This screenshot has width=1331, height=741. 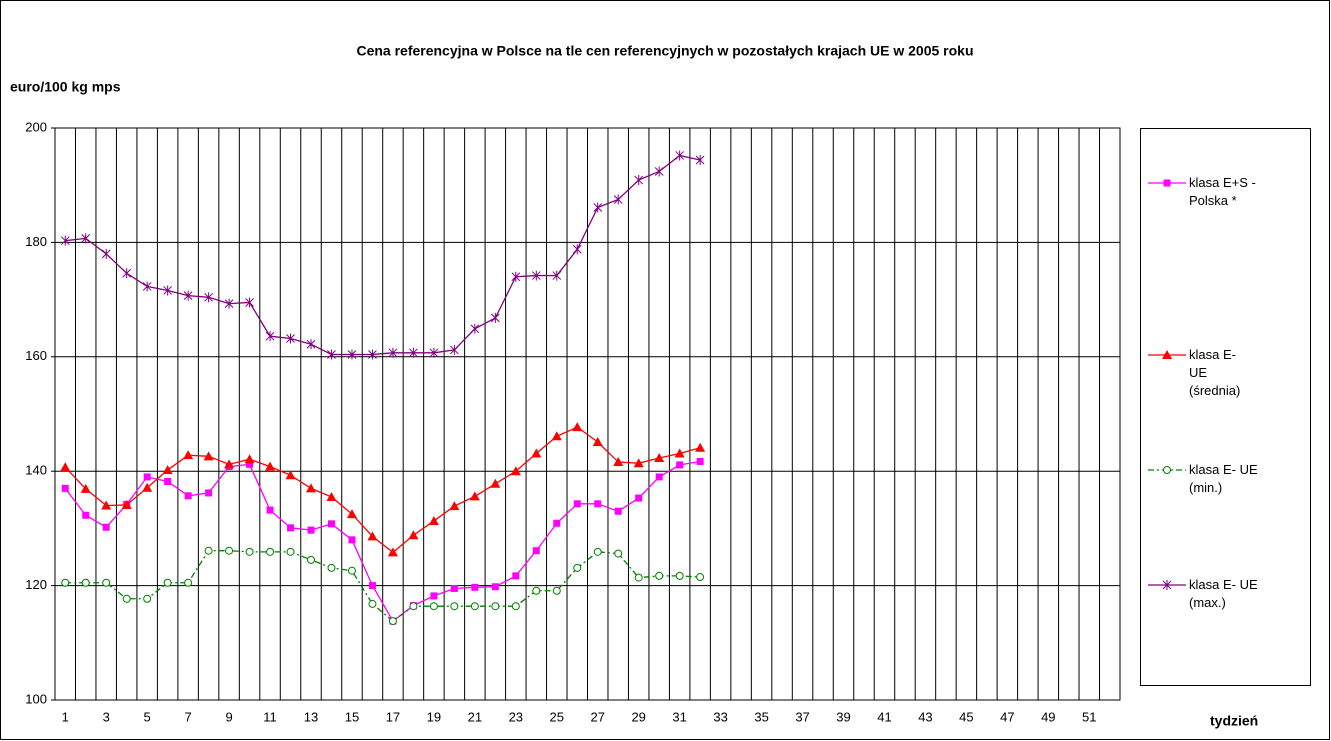 What do you see at coordinates (36, 584) in the screenshot?
I see `y-tick-label: 120` at bounding box center [36, 584].